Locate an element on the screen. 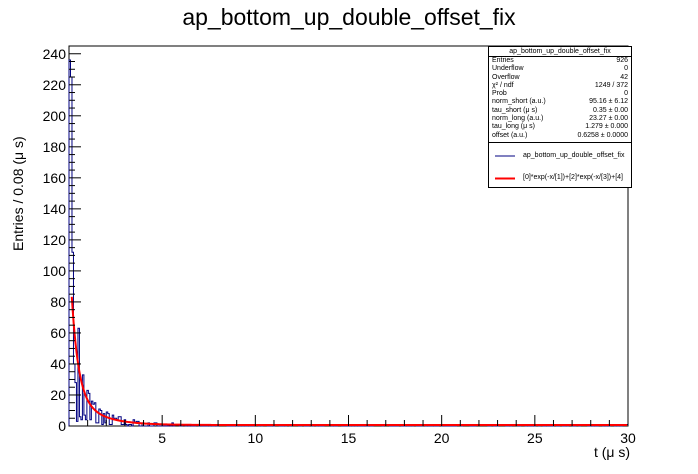 The image size is (698, 474). stats-row: norm_long (a.u.) 23.27 ± 0.00 is located at coordinates (560, 119).